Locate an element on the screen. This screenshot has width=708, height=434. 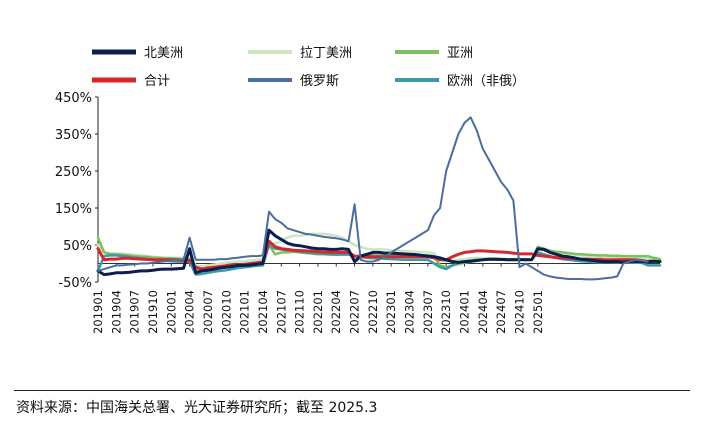
y-axis: 450% 350% 250% 150% 50% -50% is located at coordinates (77, 191).